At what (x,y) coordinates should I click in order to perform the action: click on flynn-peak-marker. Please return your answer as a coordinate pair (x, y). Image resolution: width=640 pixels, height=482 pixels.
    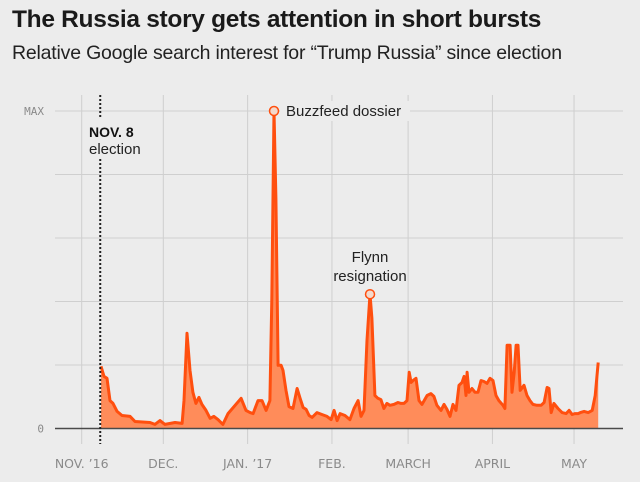
    Looking at the image, I should click on (370, 294).